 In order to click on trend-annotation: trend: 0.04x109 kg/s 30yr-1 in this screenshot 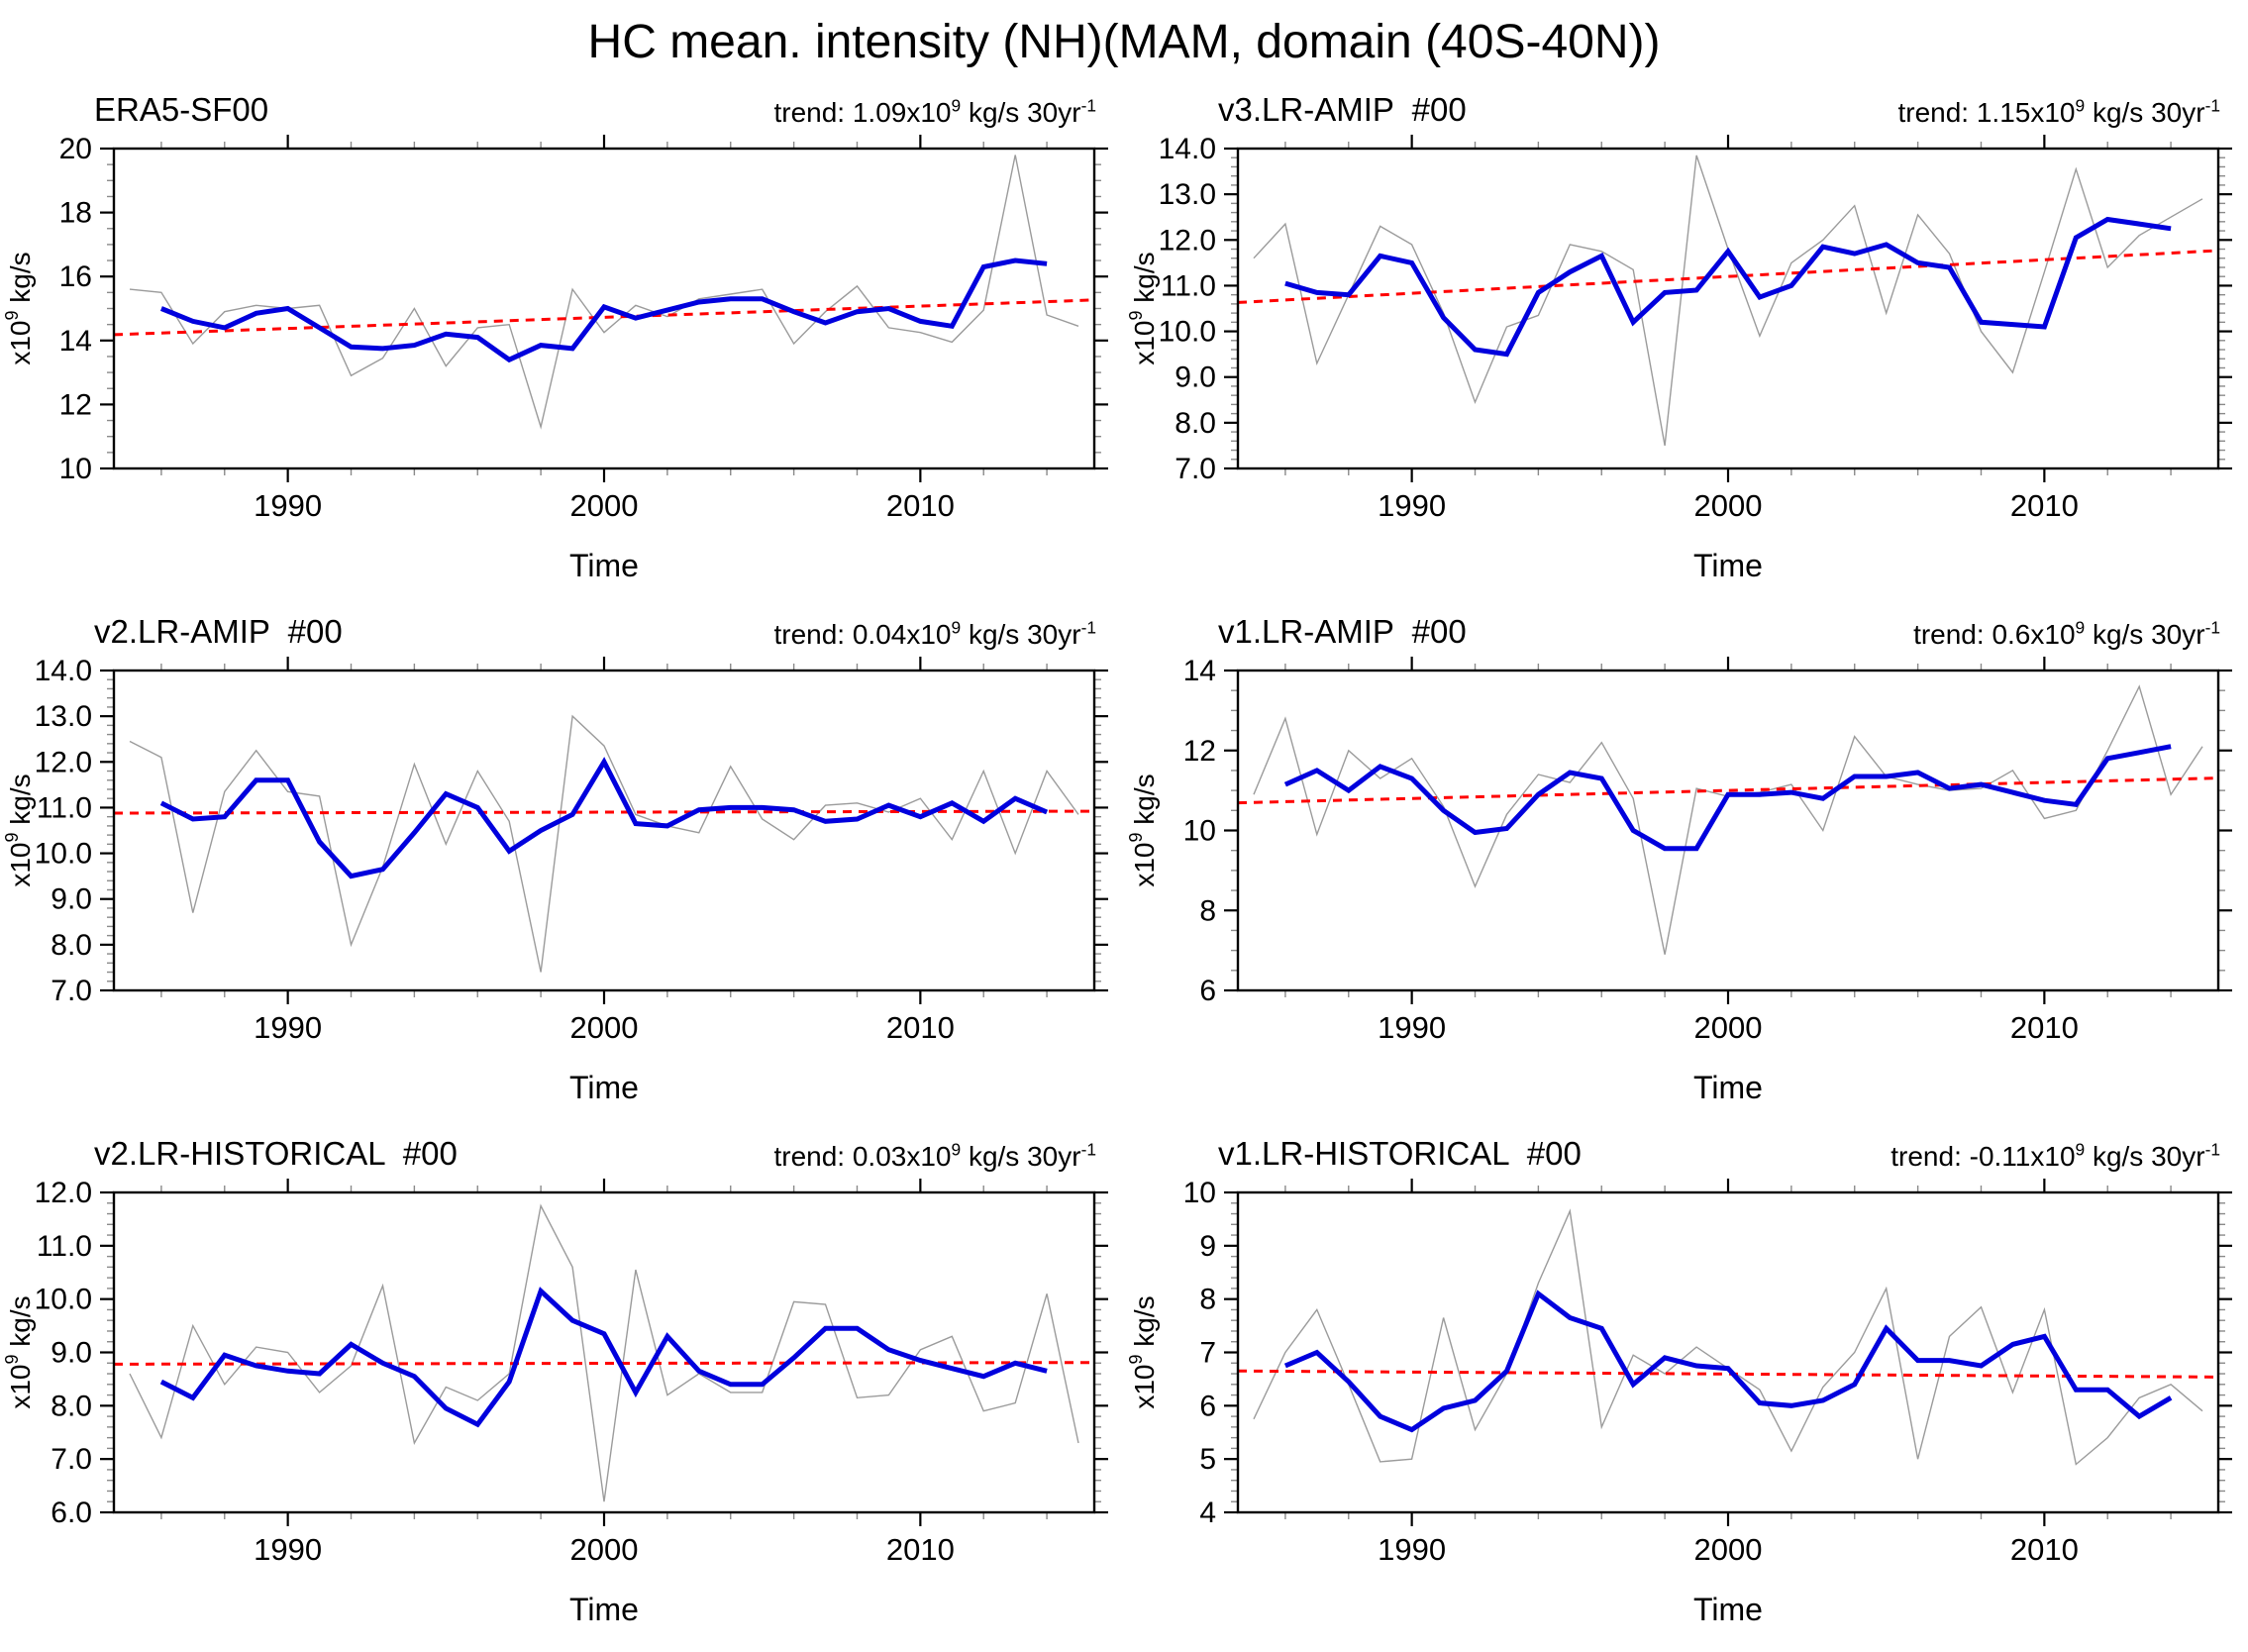, I will do `click(934, 633)`.